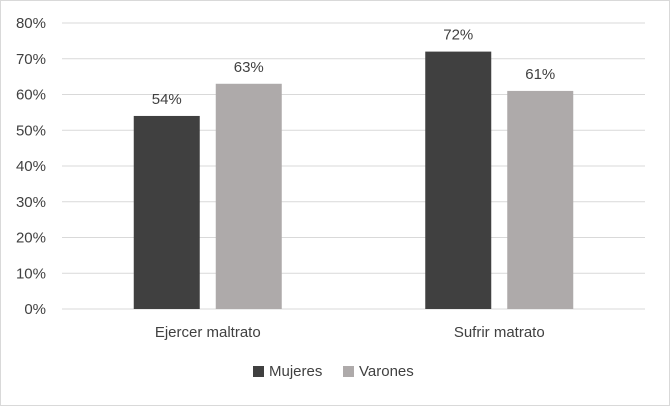 The width and height of the screenshot is (670, 406). I want to click on data-label: 61%, so click(540, 74).